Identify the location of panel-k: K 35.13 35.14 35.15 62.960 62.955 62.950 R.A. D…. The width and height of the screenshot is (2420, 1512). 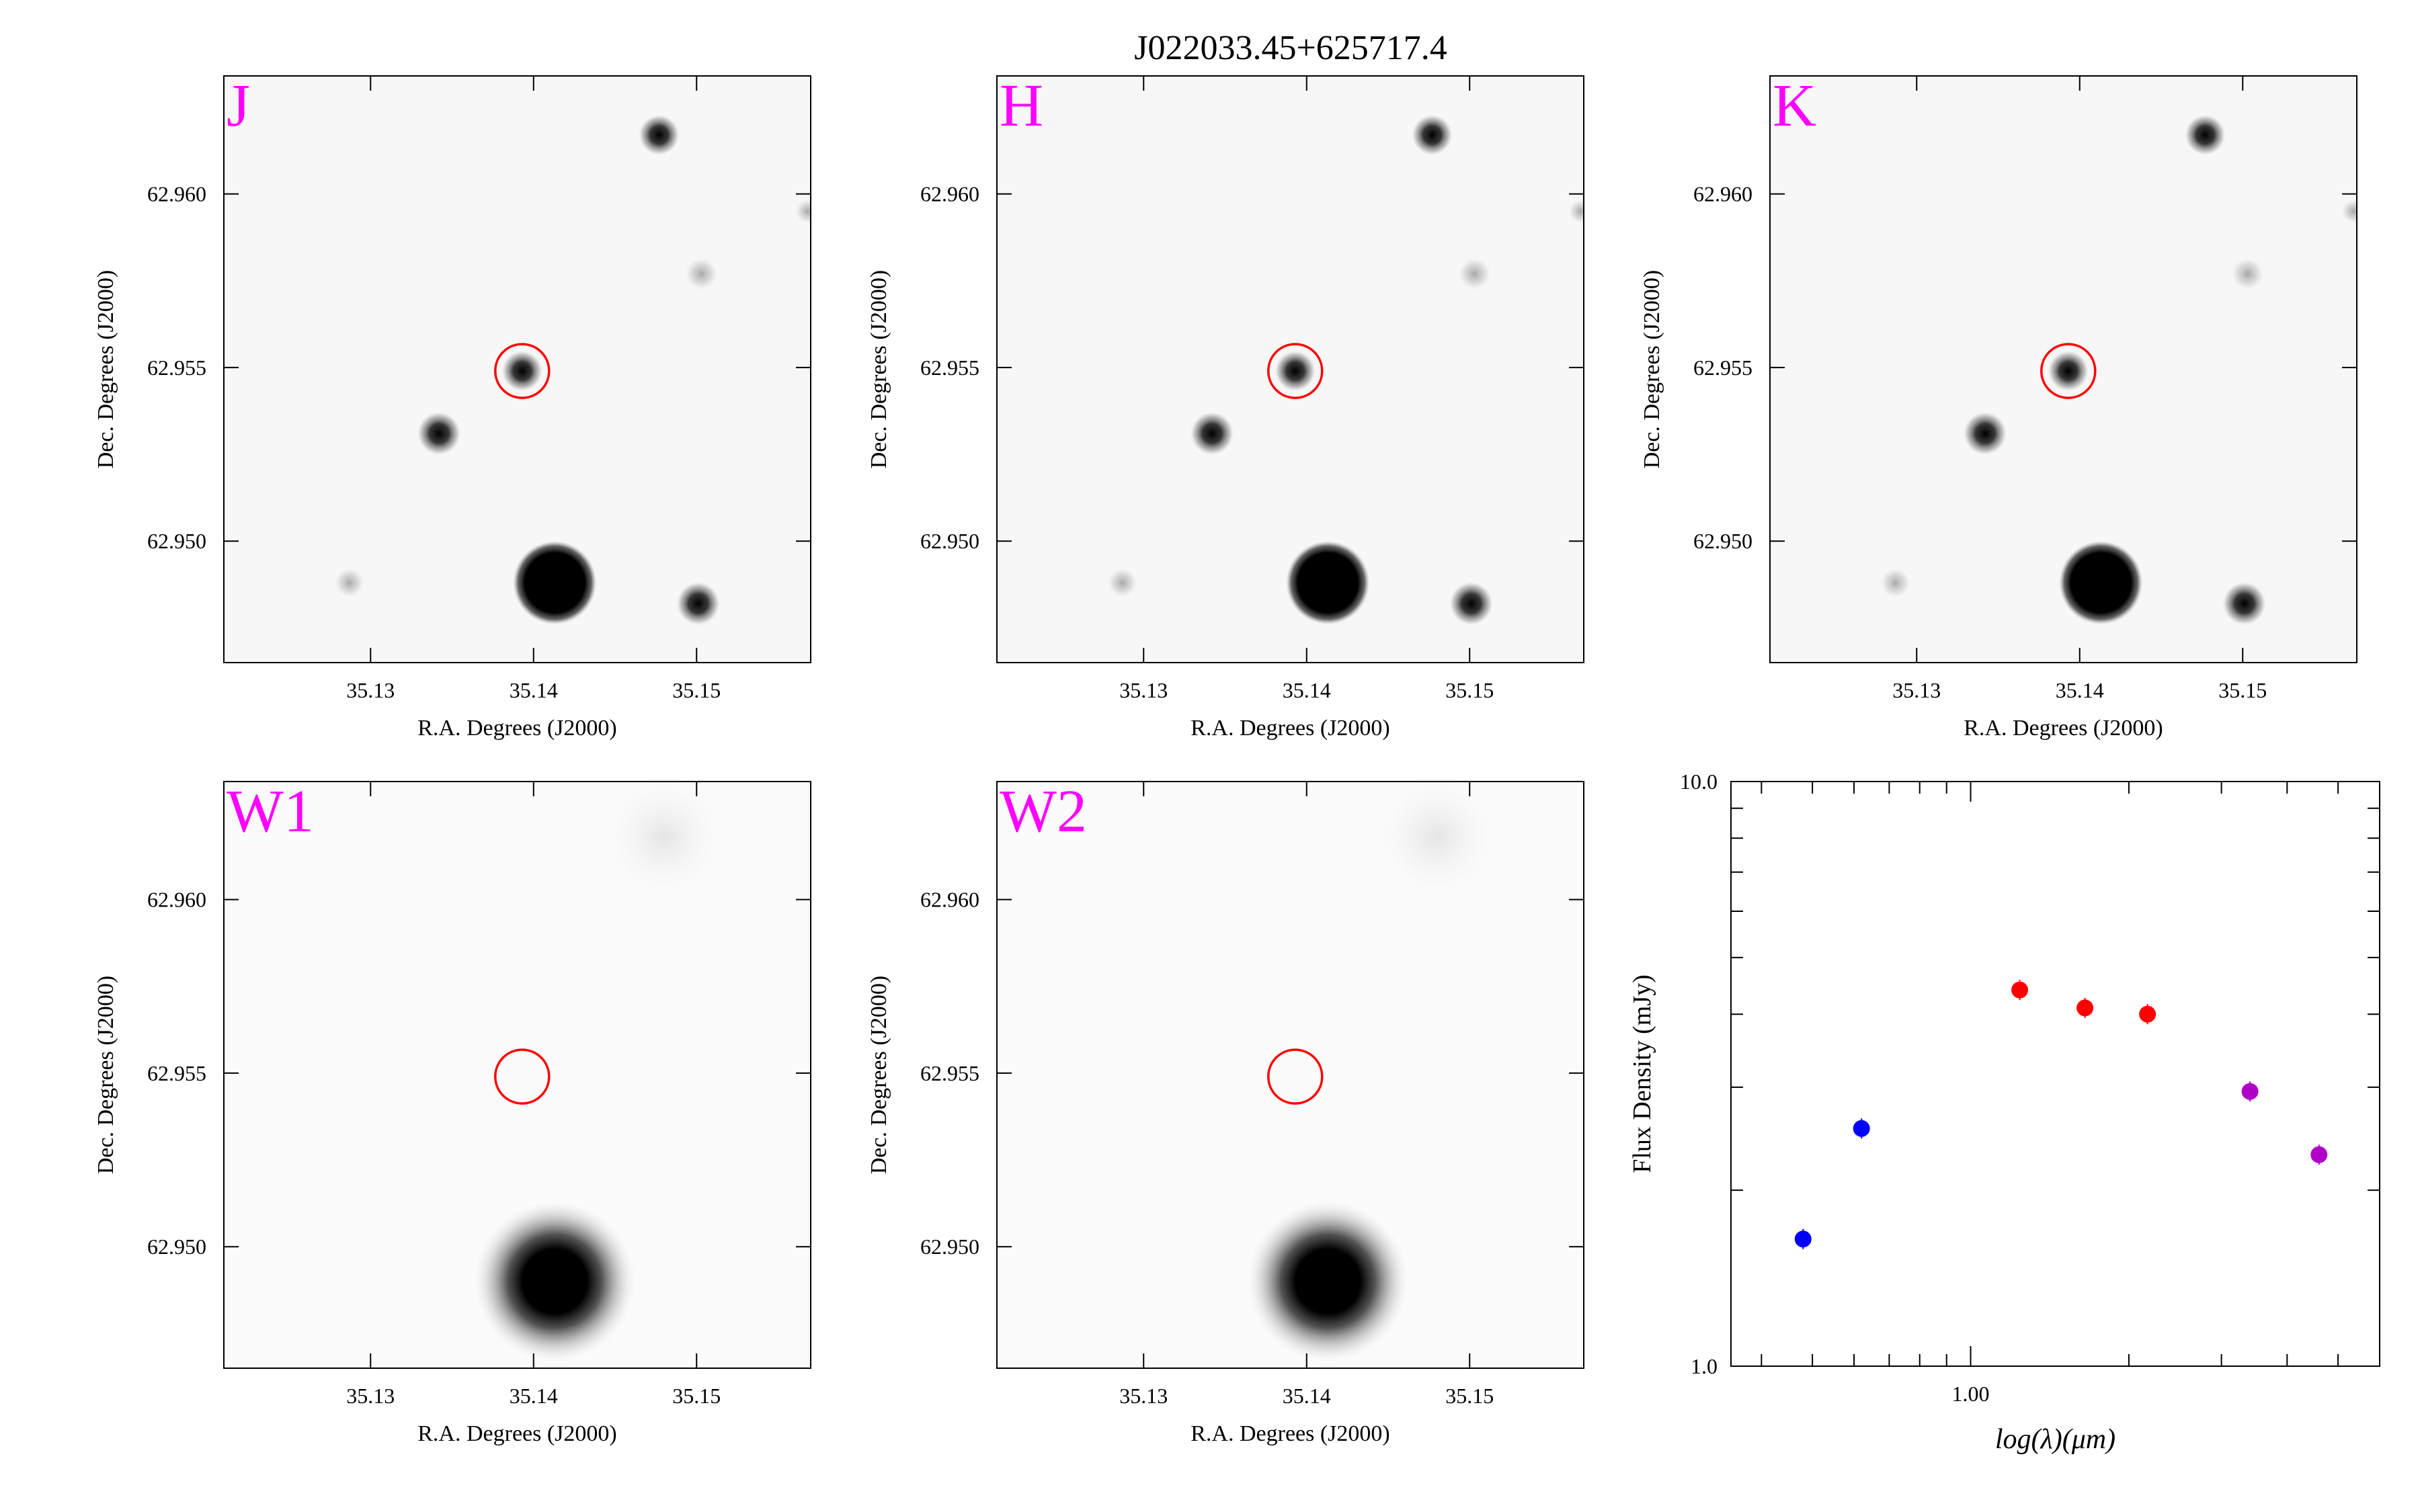
(1999, 407).